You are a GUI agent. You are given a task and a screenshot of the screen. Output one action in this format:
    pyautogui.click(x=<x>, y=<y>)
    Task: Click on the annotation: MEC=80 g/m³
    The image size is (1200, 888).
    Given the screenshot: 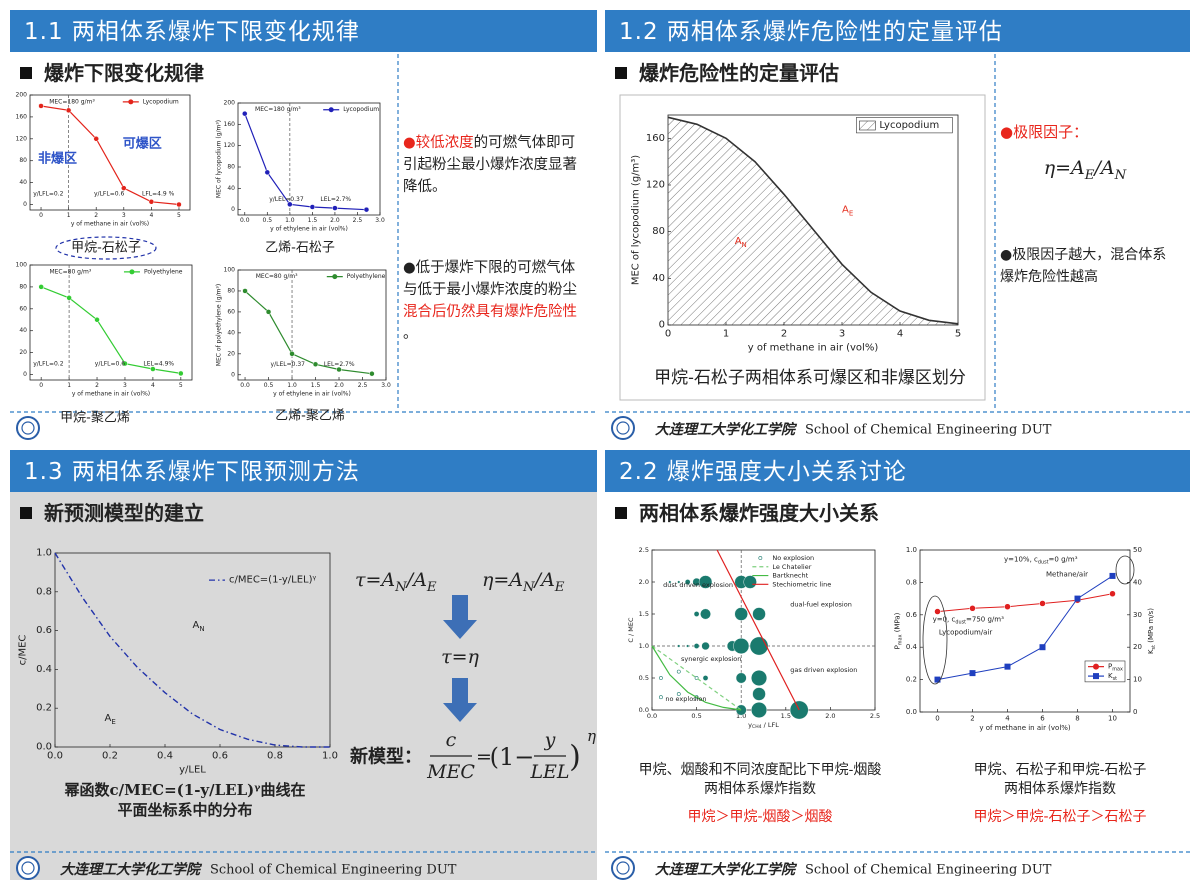 What is the action you would take?
    pyautogui.click(x=277, y=276)
    